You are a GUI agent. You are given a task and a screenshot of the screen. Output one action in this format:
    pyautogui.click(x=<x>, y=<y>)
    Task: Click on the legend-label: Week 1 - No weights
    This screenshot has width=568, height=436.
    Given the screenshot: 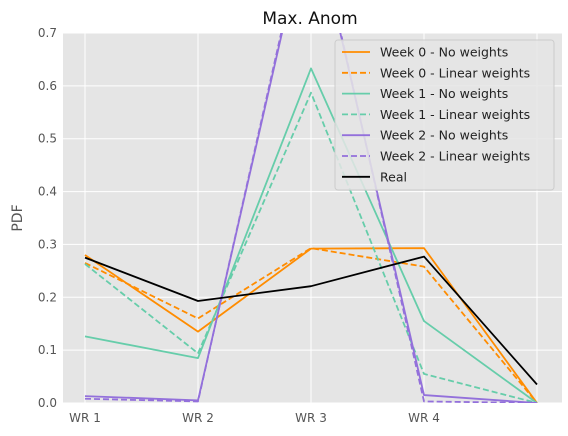 What is the action you would take?
    pyautogui.click(x=444, y=93)
    